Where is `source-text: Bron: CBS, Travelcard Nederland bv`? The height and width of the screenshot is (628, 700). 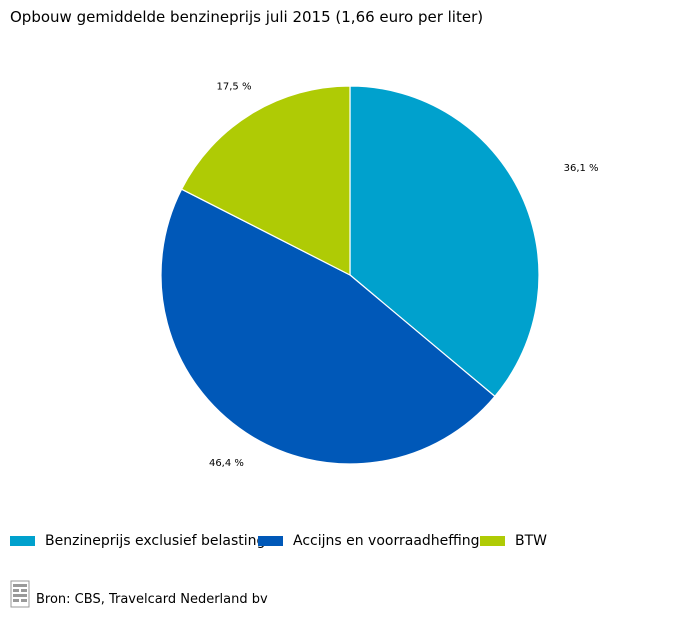 source-text: Bron: CBS, Travelcard Nederland bv is located at coordinates (152, 599).